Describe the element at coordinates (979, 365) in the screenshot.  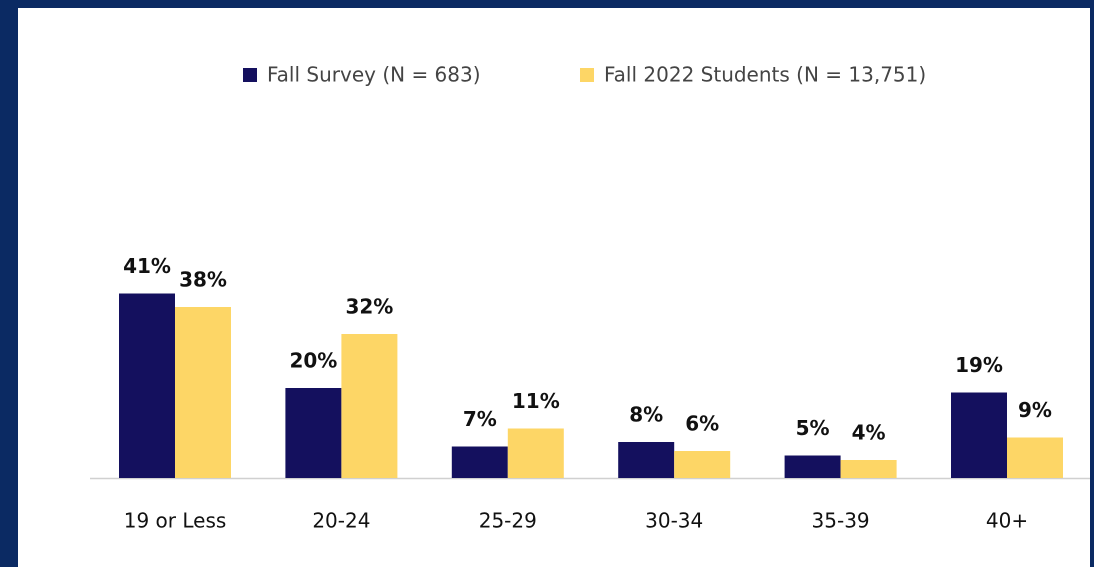
I see `data-label: 19%` at that location.